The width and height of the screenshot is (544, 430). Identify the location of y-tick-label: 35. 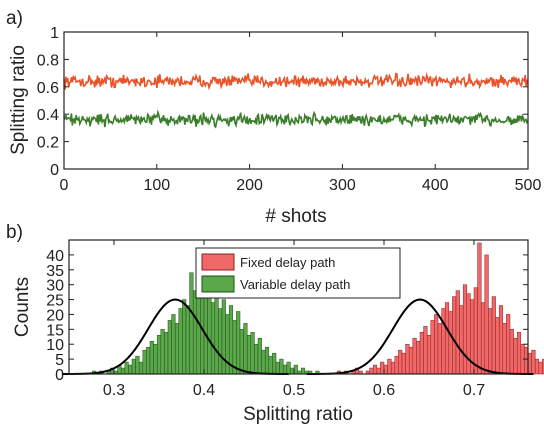
(55, 271).